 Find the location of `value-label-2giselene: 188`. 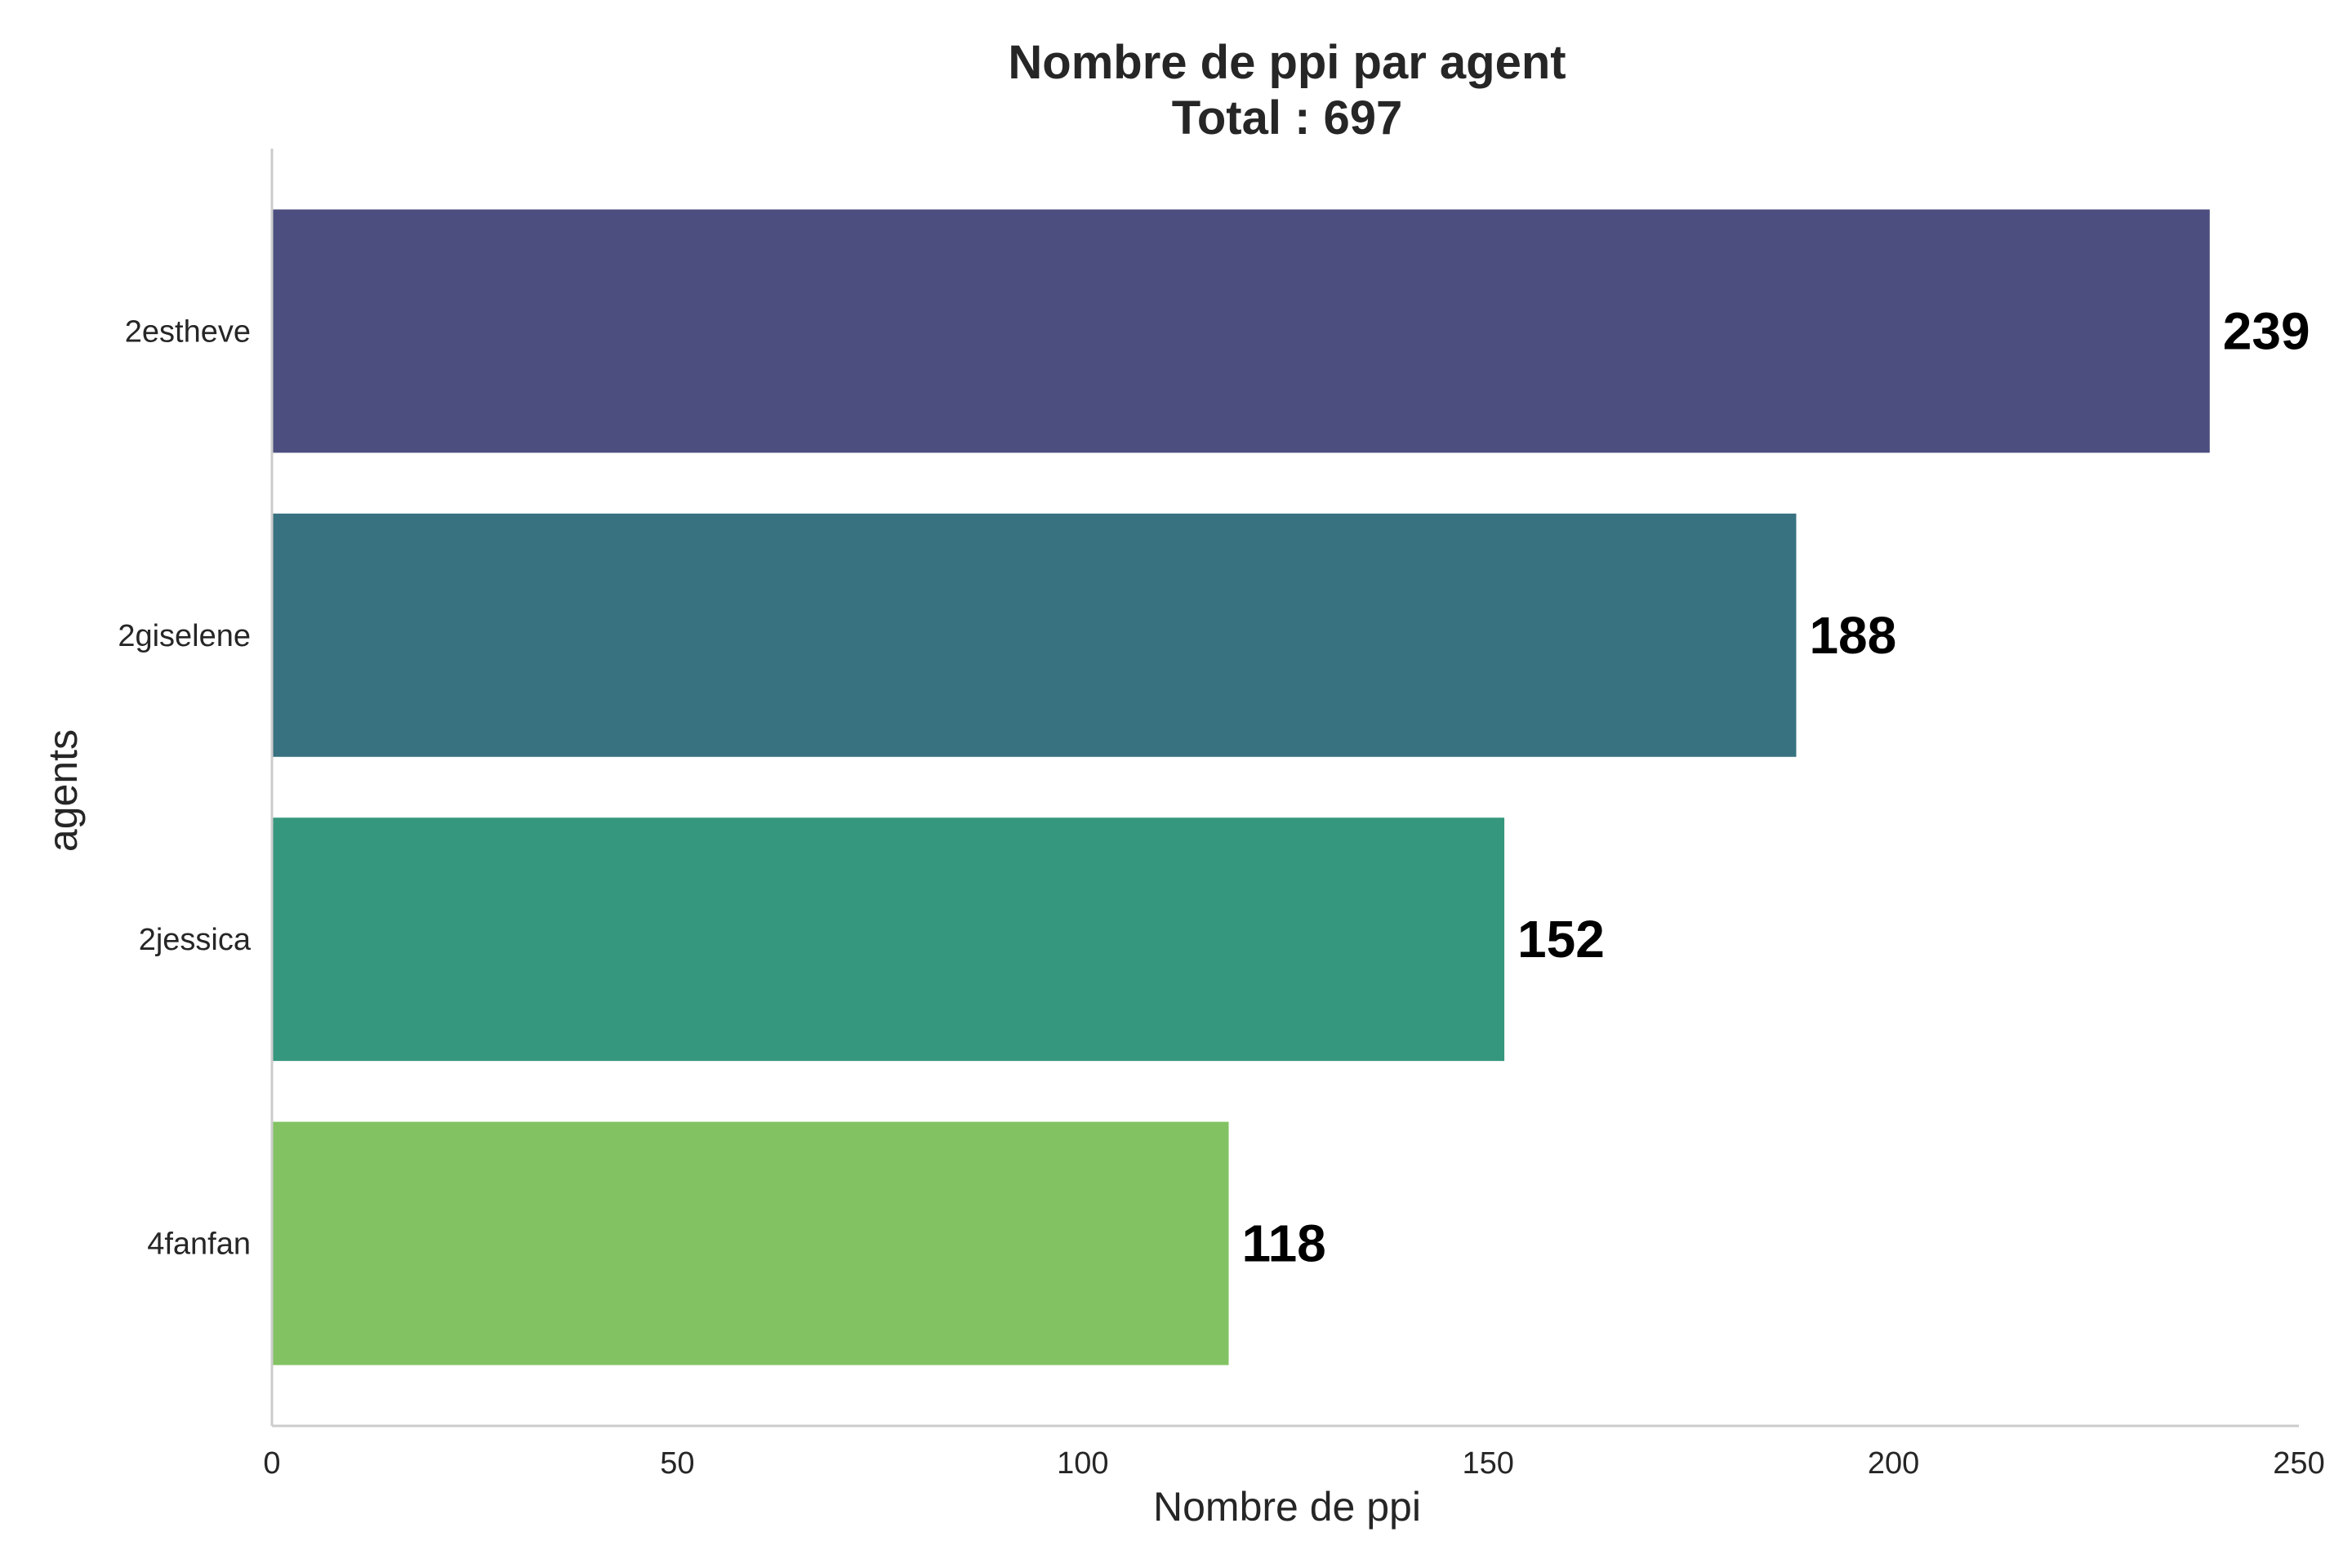

value-label-2giselene: 188 is located at coordinates (1852, 635).